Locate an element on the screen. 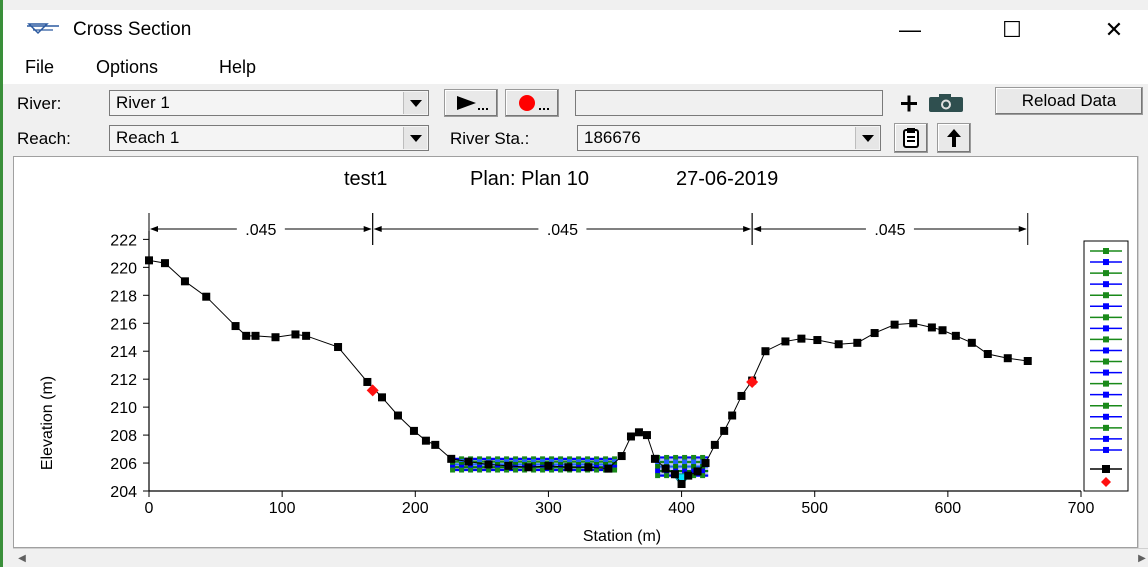 The image size is (1148, 567). chart-header-date: 27-06-2019 is located at coordinates (727, 179).